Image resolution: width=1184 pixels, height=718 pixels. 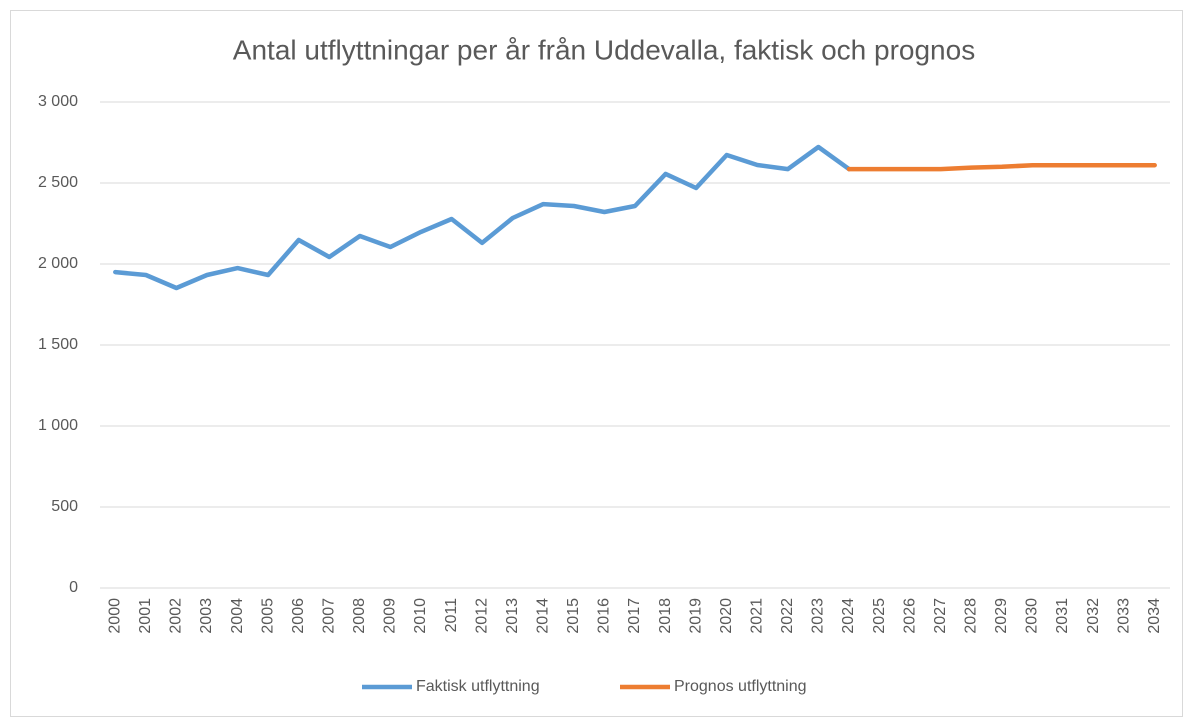 I want to click on y-tick-label: 1 000, so click(x=58, y=425).